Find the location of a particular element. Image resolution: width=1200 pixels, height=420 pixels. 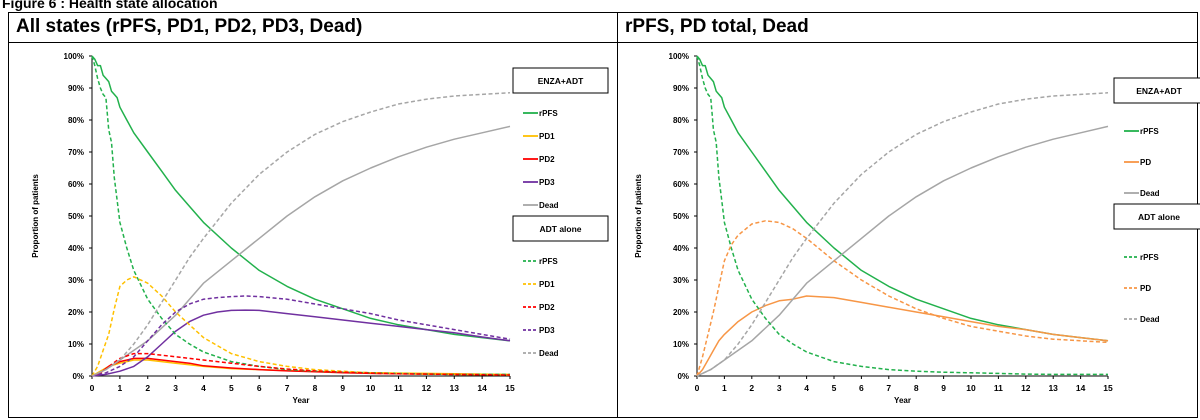

series-line-pd3-enza-adt is located at coordinates (301, 343).